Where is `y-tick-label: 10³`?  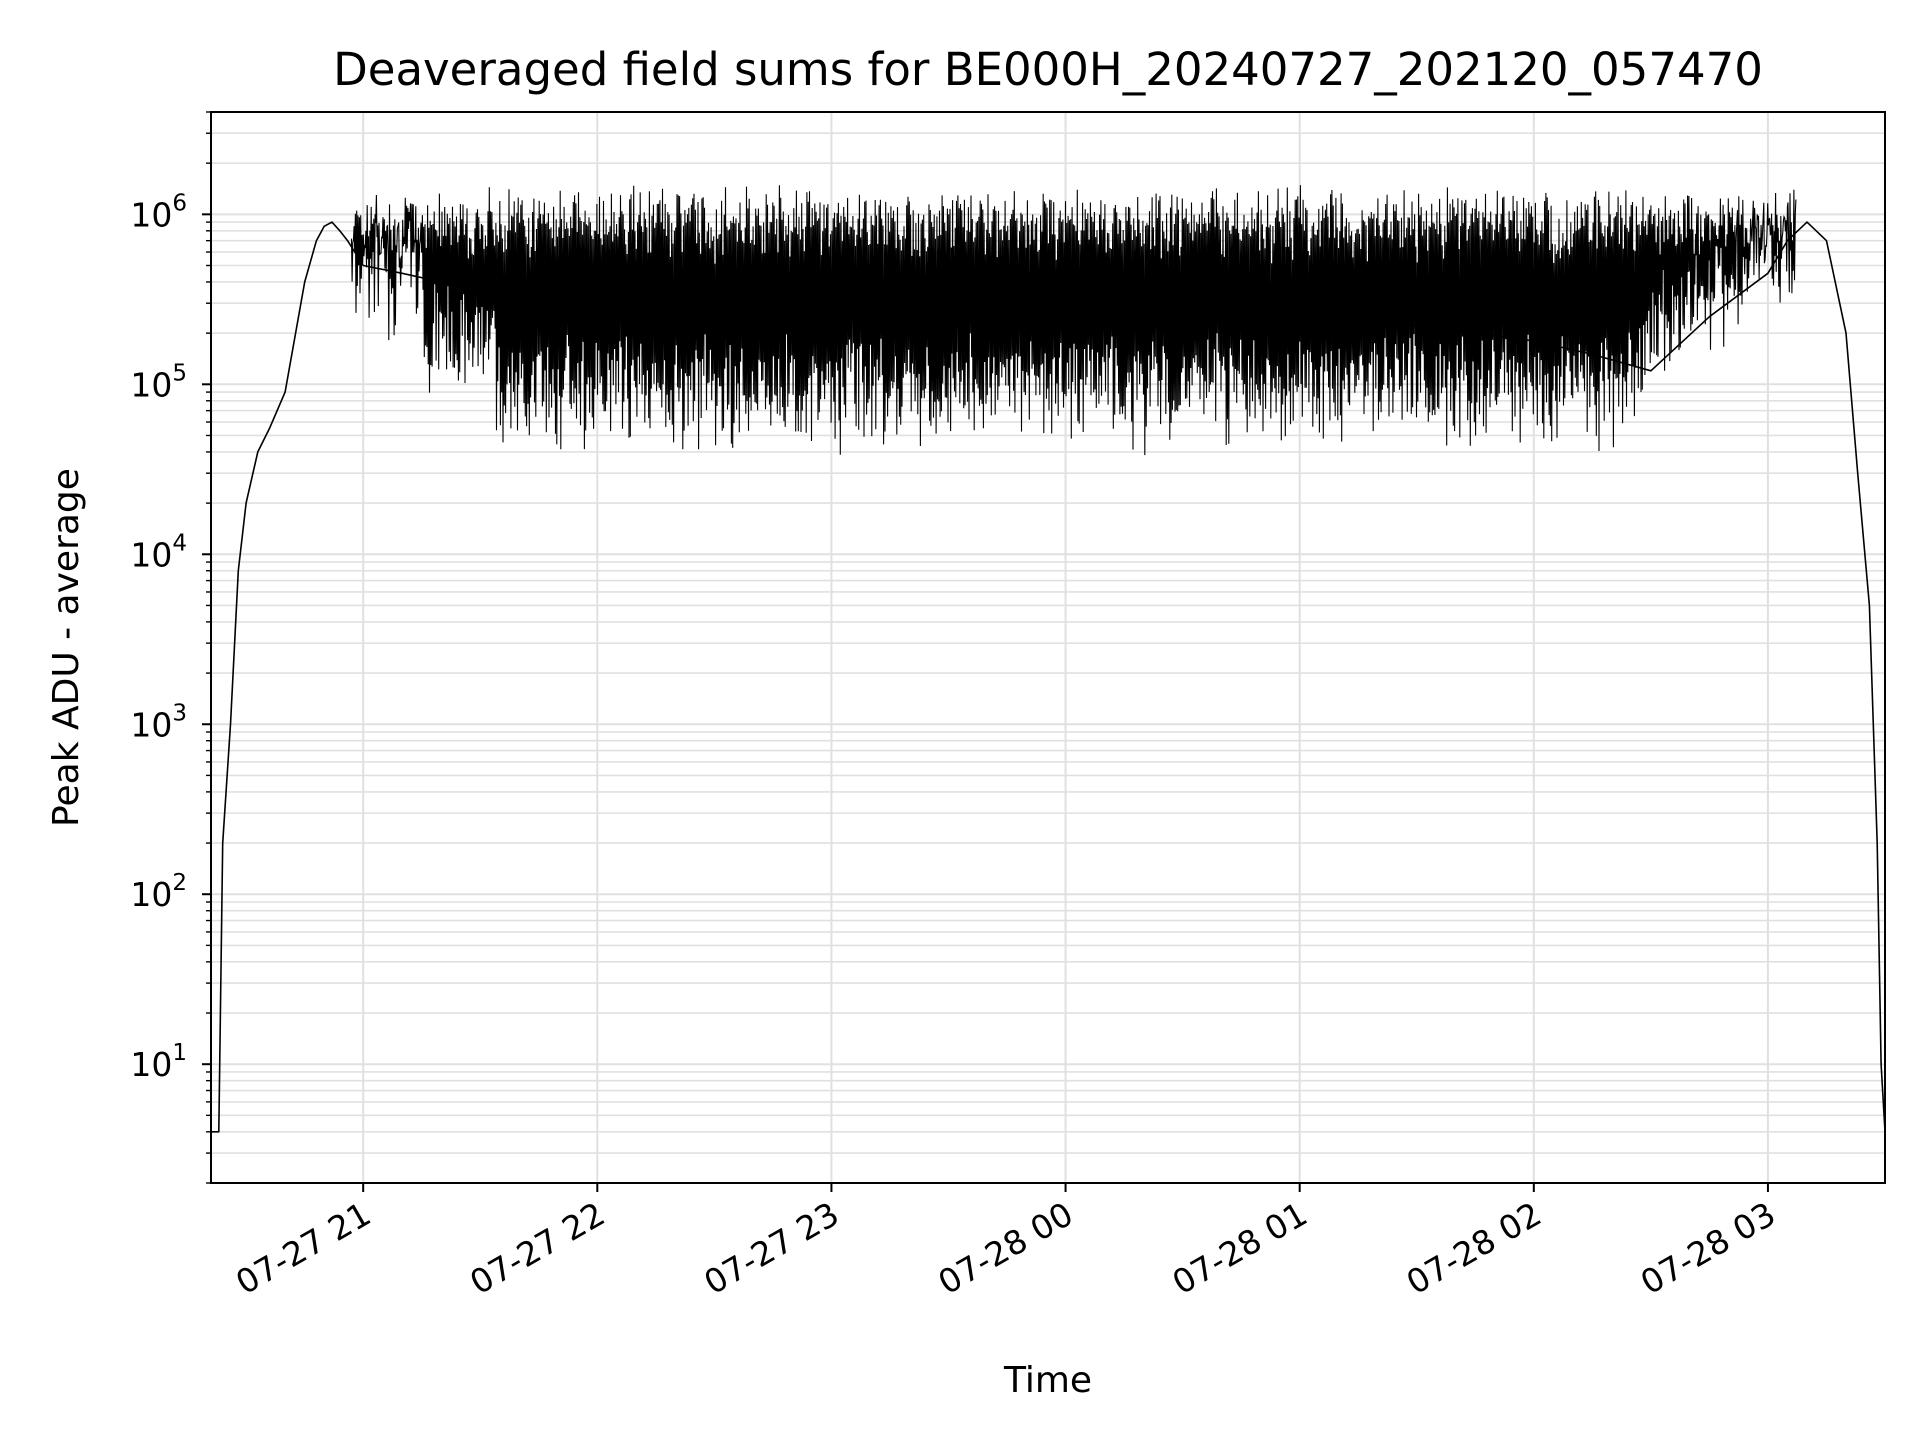 y-tick-label: 10³ is located at coordinates (158, 722).